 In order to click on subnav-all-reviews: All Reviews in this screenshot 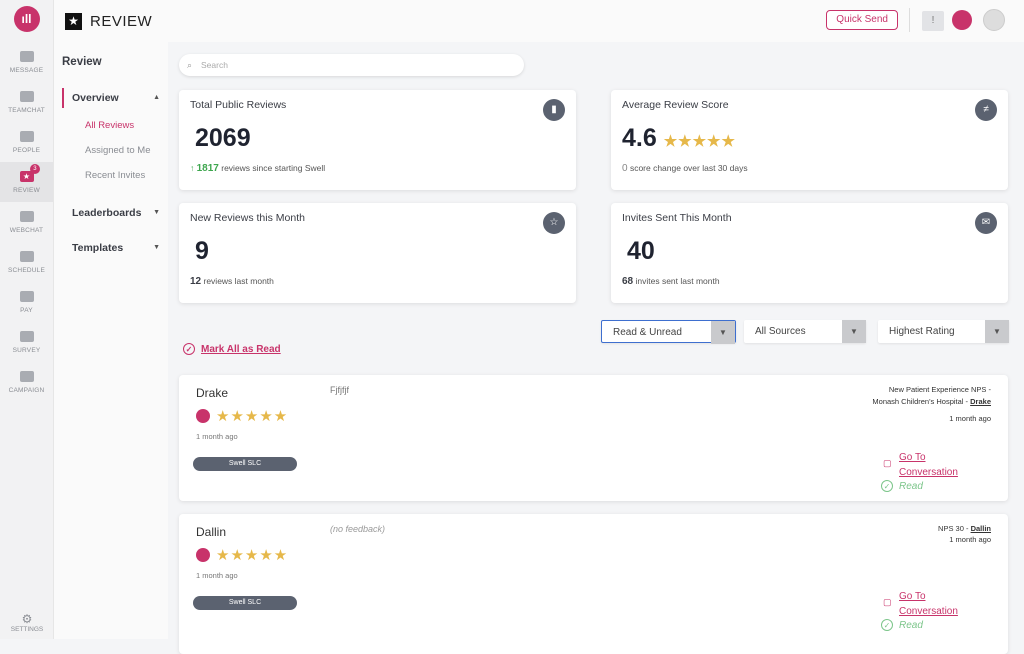, I will do `click(110, 125)`.